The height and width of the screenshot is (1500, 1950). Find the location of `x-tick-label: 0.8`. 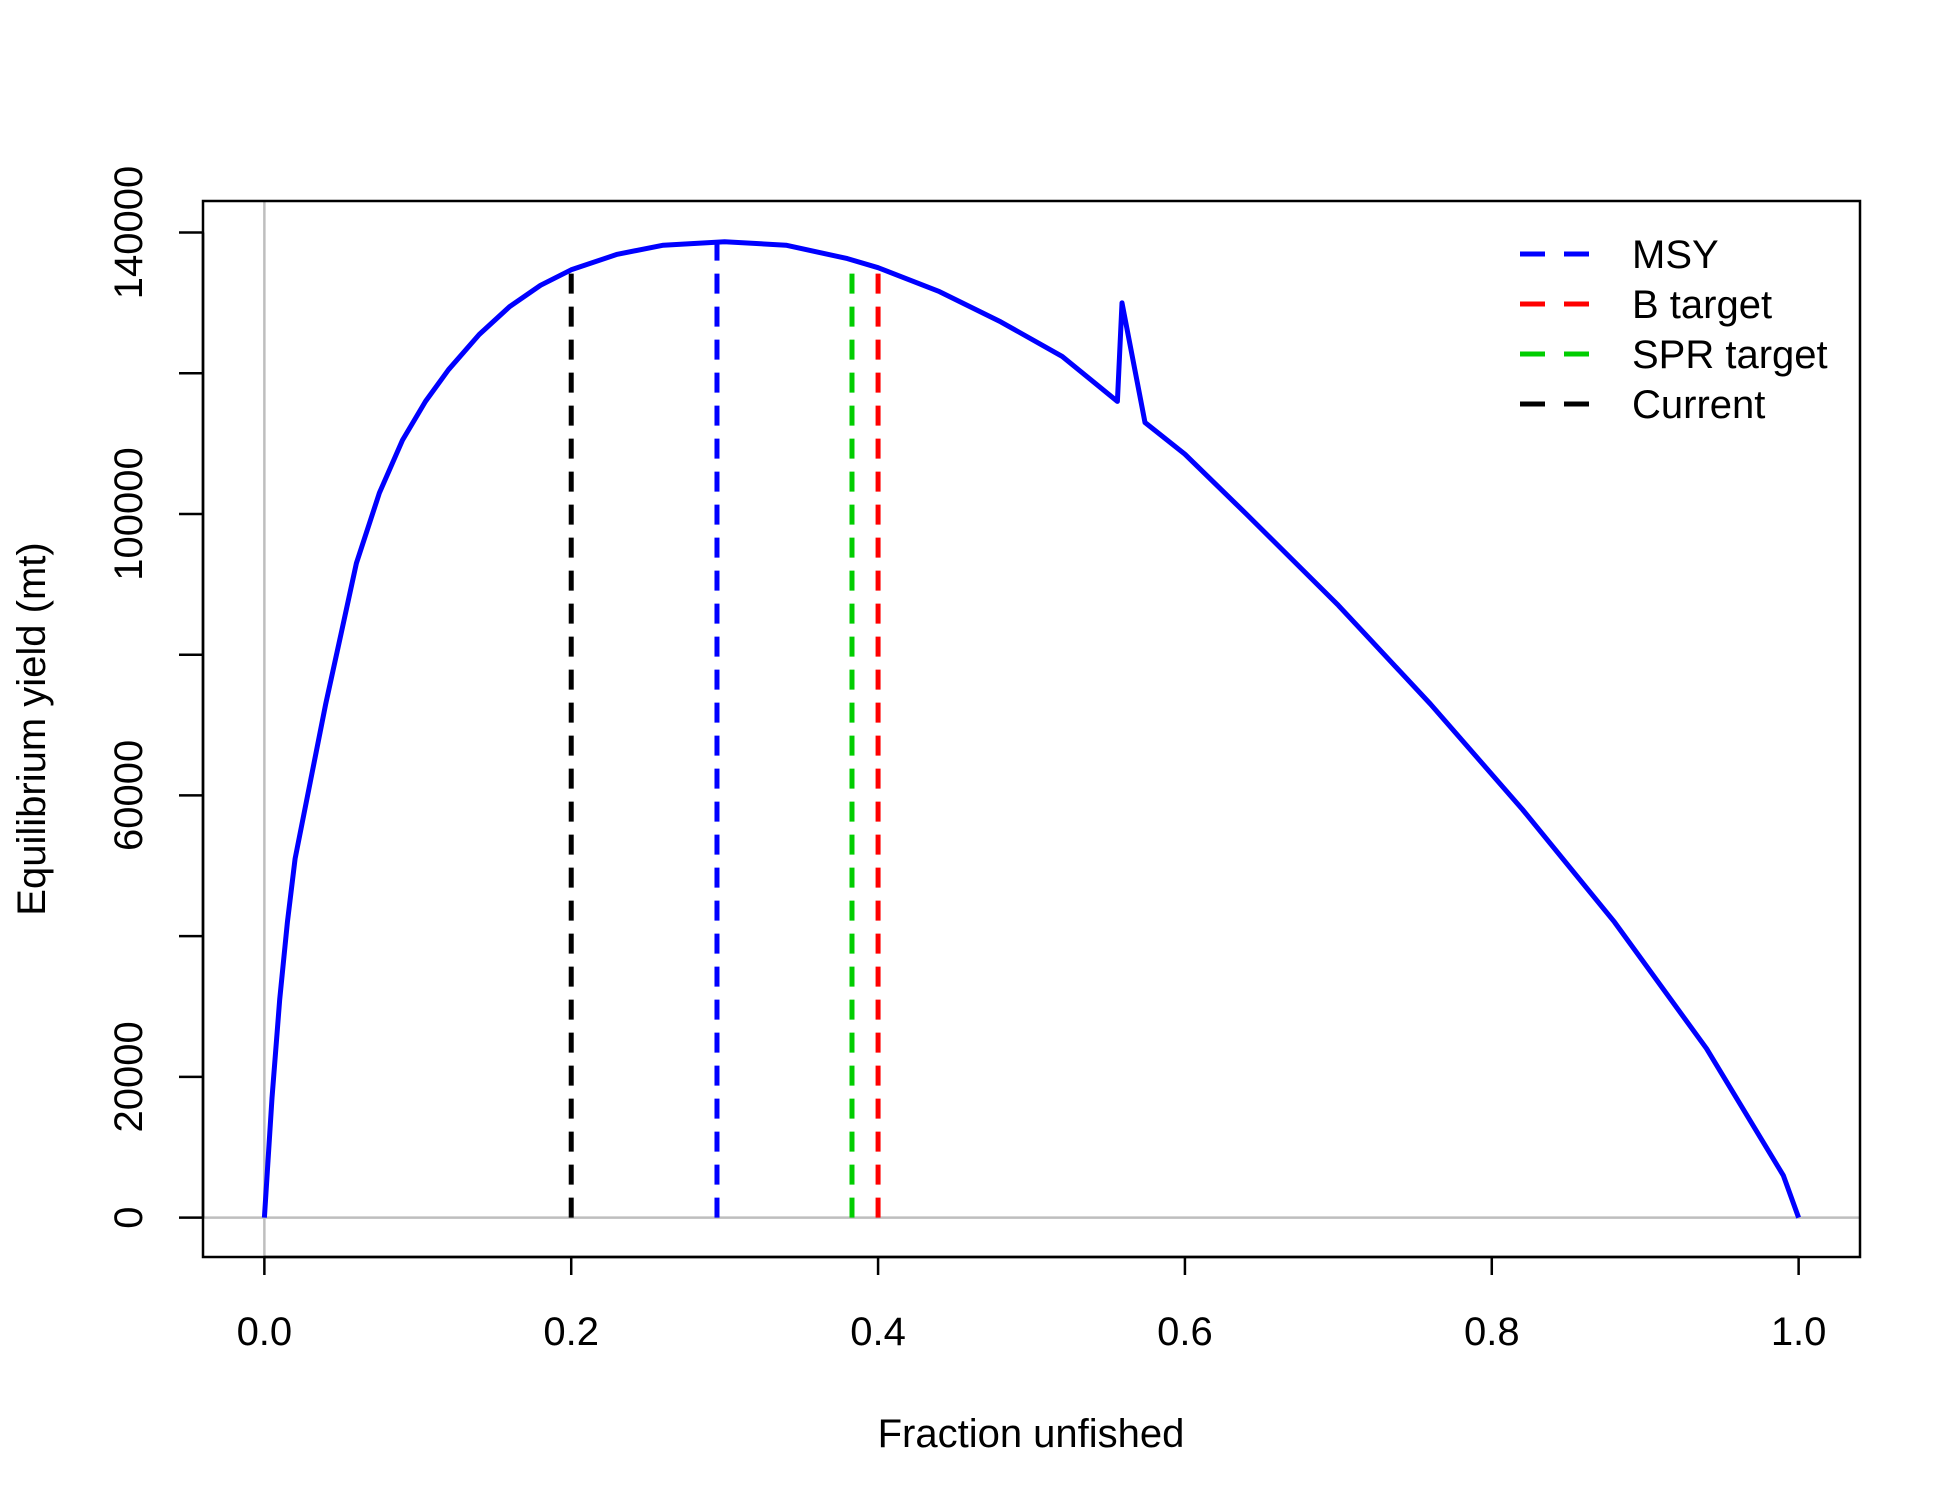

x-tick-label: 0.8 is located at coordinates (1492, 1332).